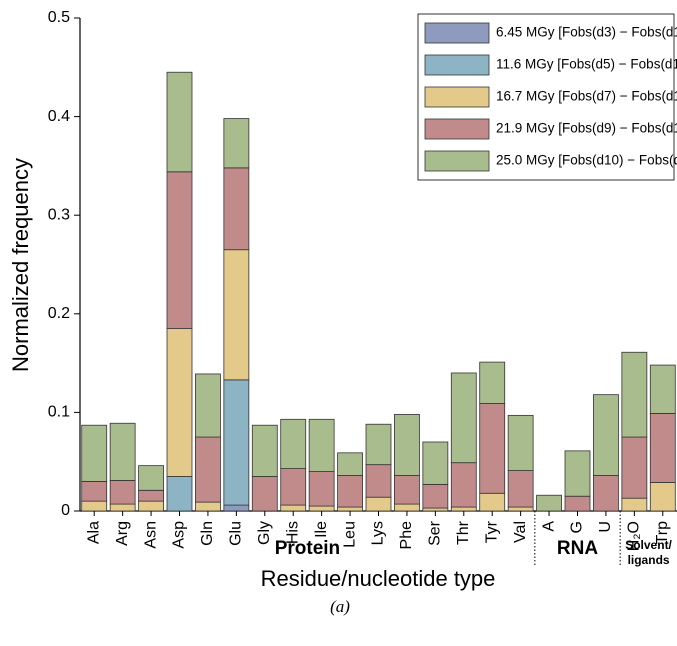 The image size is (677, 646). Describe the element at coordinates (586, 128) in the screenshot. I see `legend-label: 21.9 MGy [Fobs(d9) − Fobs(d1)]` at that location.